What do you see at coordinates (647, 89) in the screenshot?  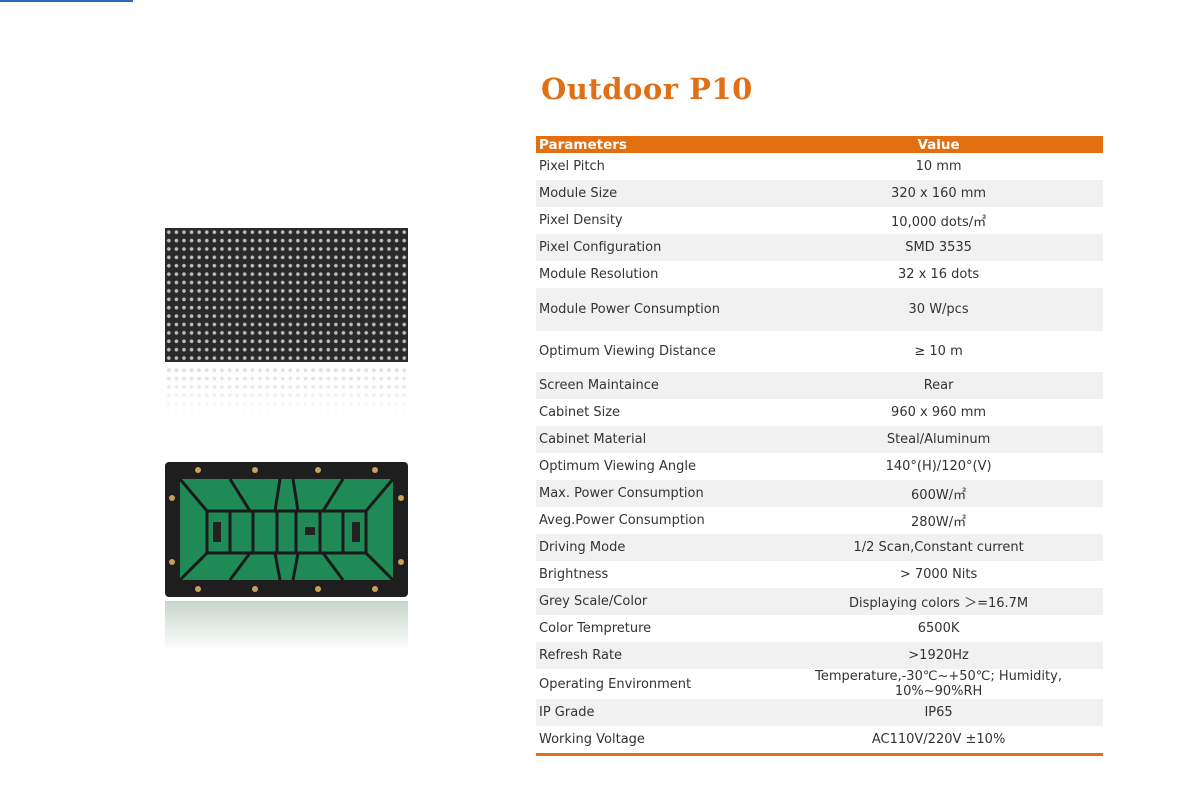 I see `page-title: Outdoor P10` at bounding box center [647, 89].